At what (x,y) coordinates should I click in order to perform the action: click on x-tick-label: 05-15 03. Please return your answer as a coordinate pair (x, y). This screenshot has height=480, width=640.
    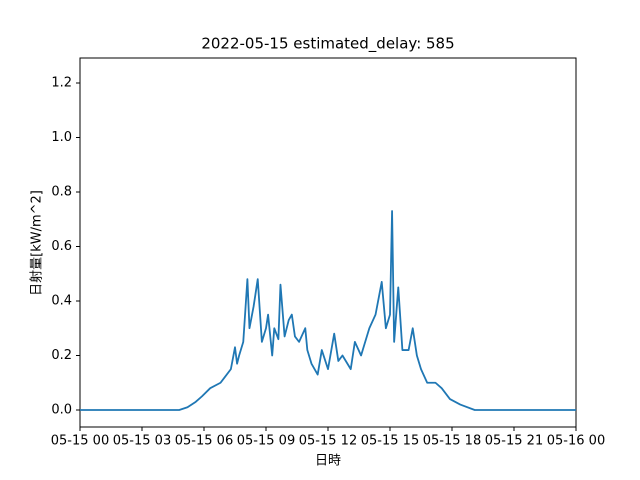
    Looking at the image, I should click on (142, 441).